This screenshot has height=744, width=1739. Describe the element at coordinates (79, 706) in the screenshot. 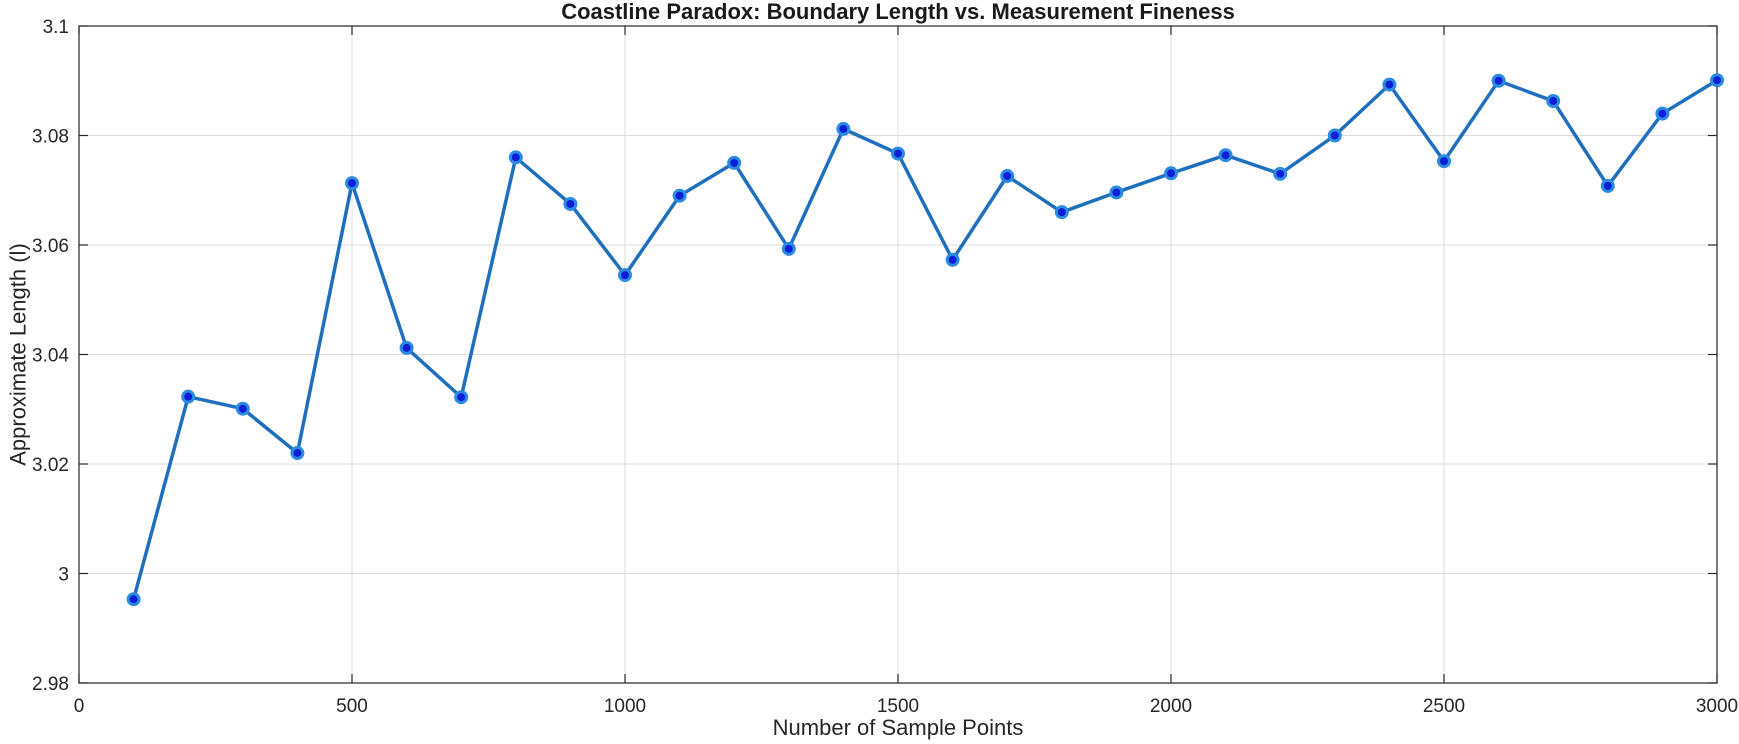

I see `x-tick-label: 0` at that location.